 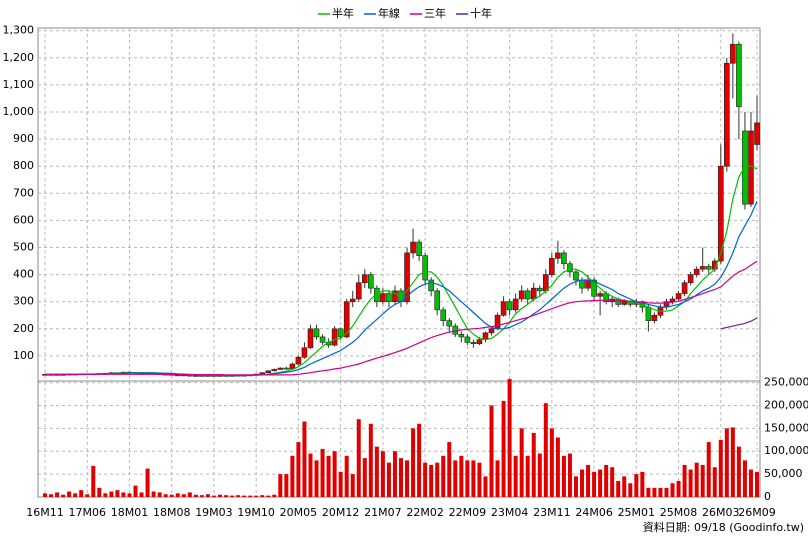 I want to click on x-tick-label: 19M10, so click(x=256, y=512).